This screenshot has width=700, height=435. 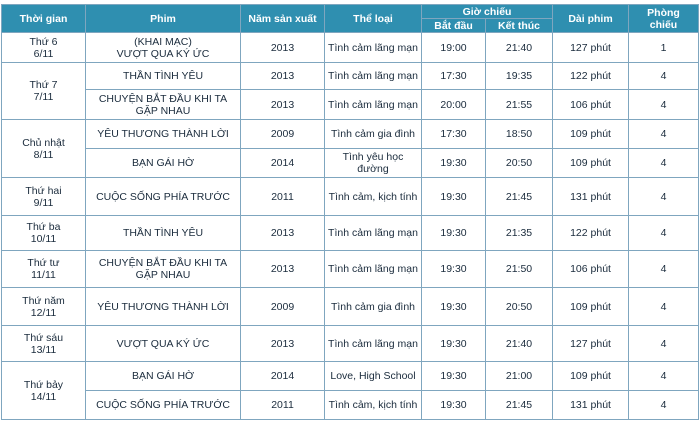 I want to click on end-cell: 21:50, so click(x=519, y=269).